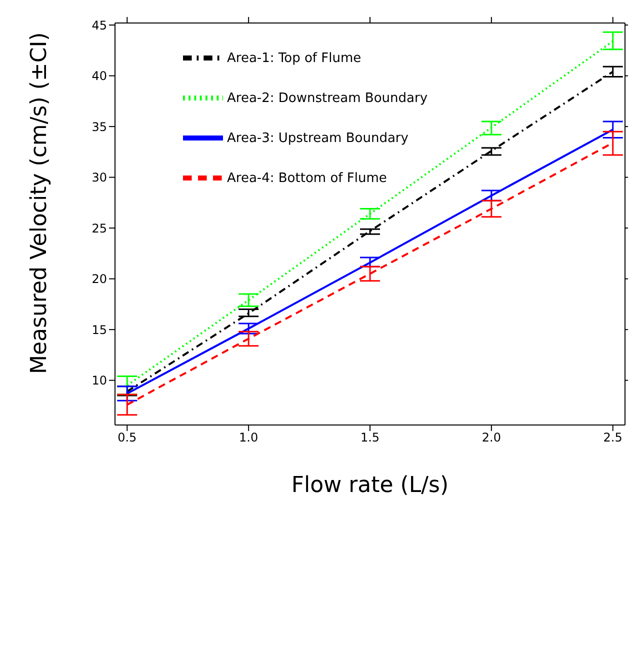 This screenshot has width=630, height=660. Describe the element at coordinates (99, 228) in the screenshot. I see `y-tick-label: 25` at that location.